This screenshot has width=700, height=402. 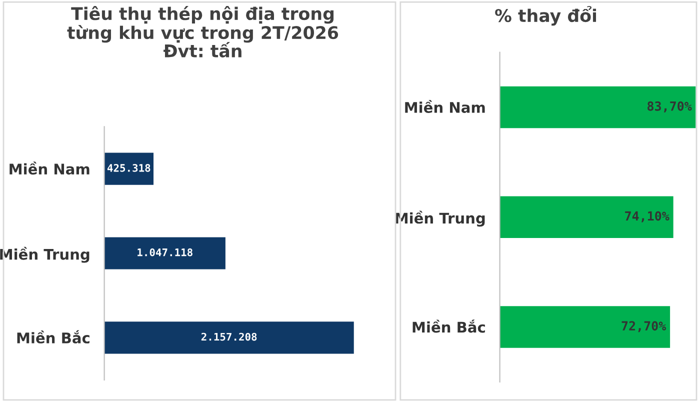 I want to click on data-label: 2.157.208, so click(x=229, y=336).